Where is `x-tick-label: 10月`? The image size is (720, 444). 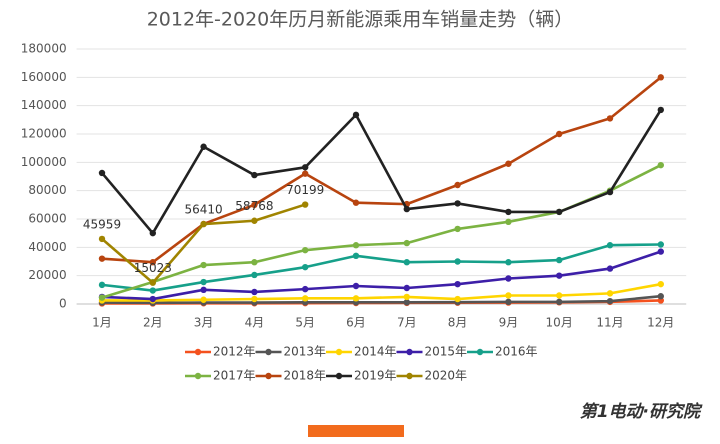 x-tick-label: 10月 is located at coordinates (559, 323).